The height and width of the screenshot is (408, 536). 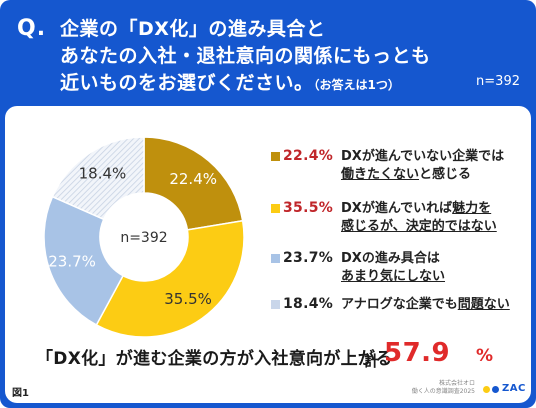 What do you see at coordinates (485, 356) in the screenshot?
I see `total-unit: %` at bounding box center [485, 356].